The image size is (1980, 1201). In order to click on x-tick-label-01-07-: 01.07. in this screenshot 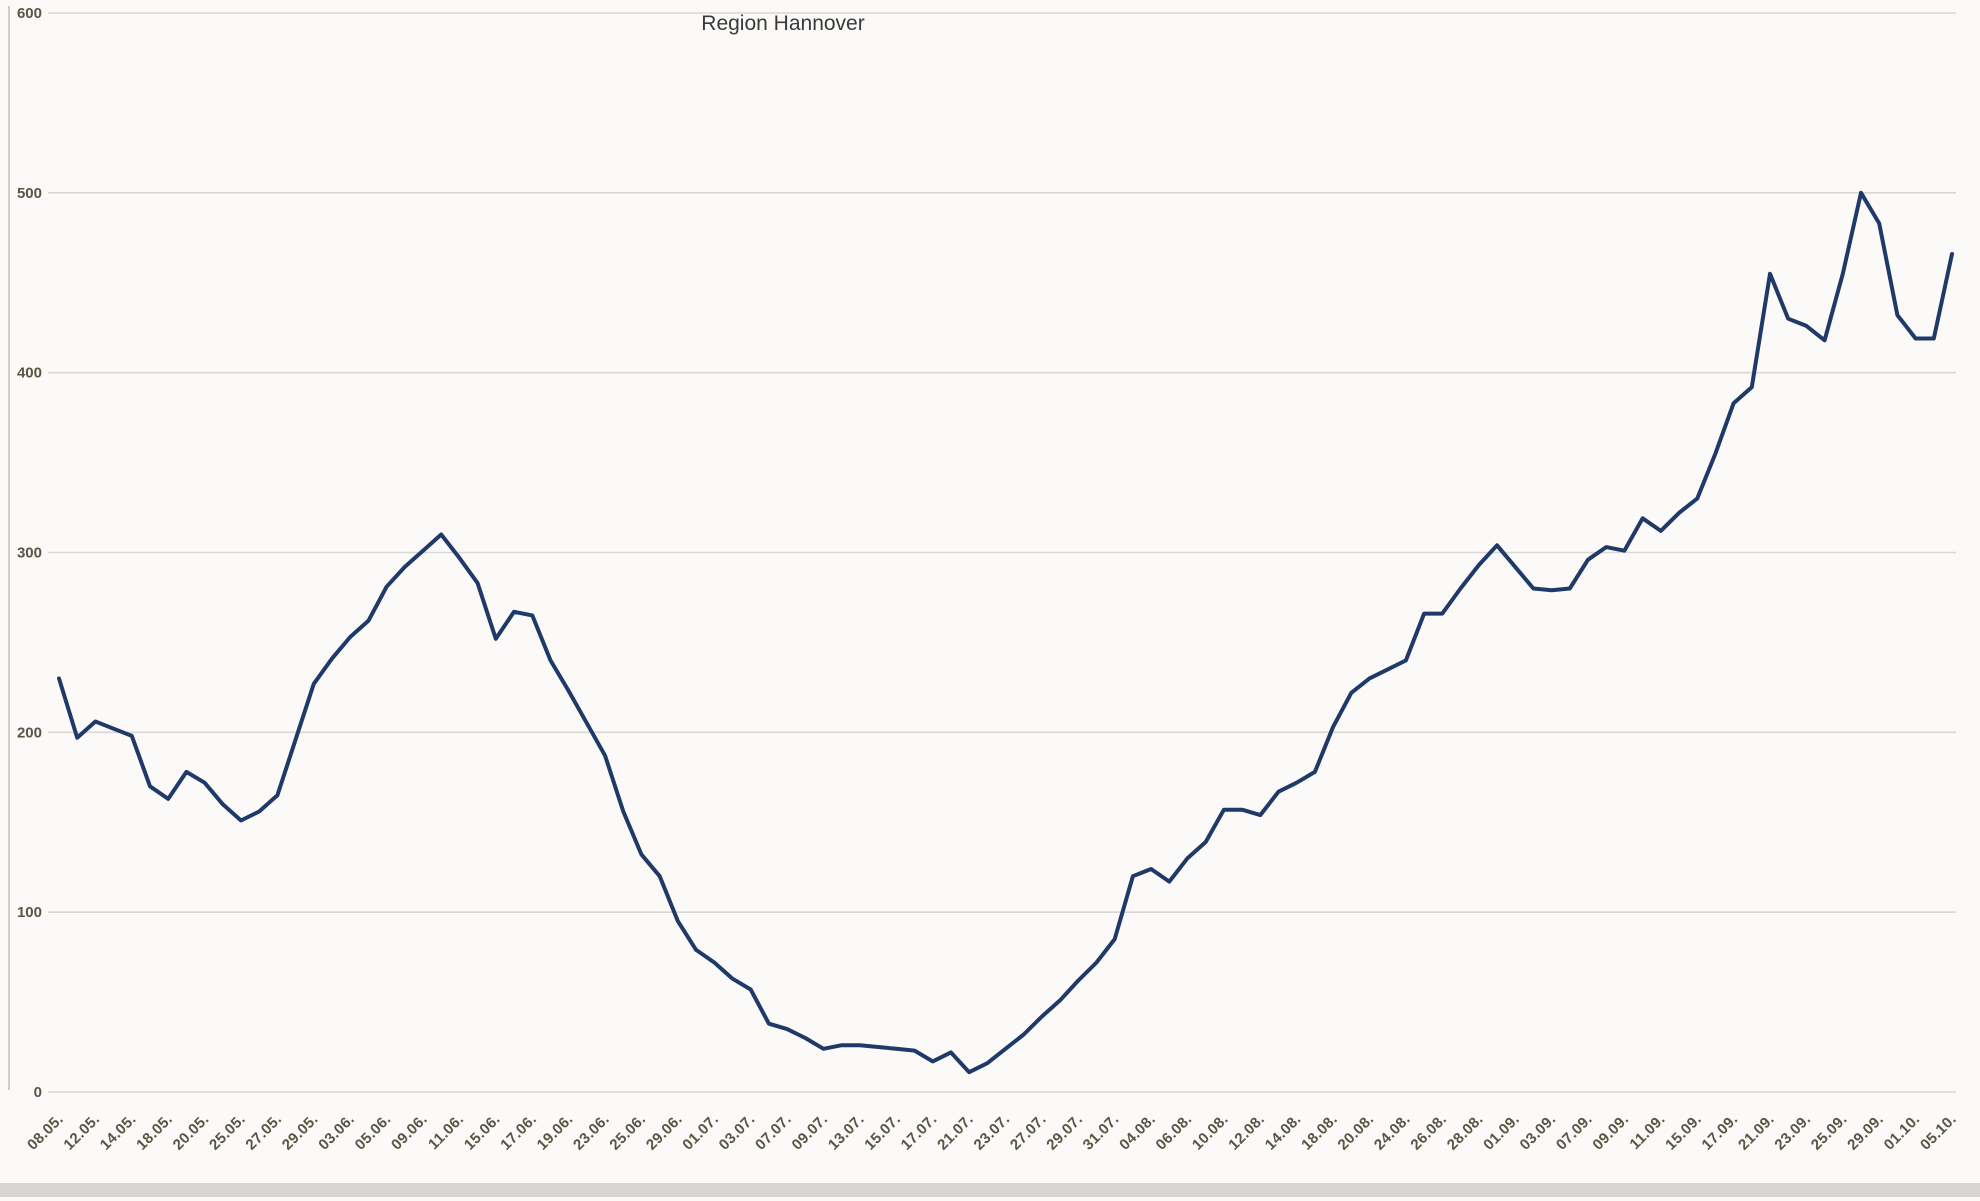, I will do `click(700, 1132)`.